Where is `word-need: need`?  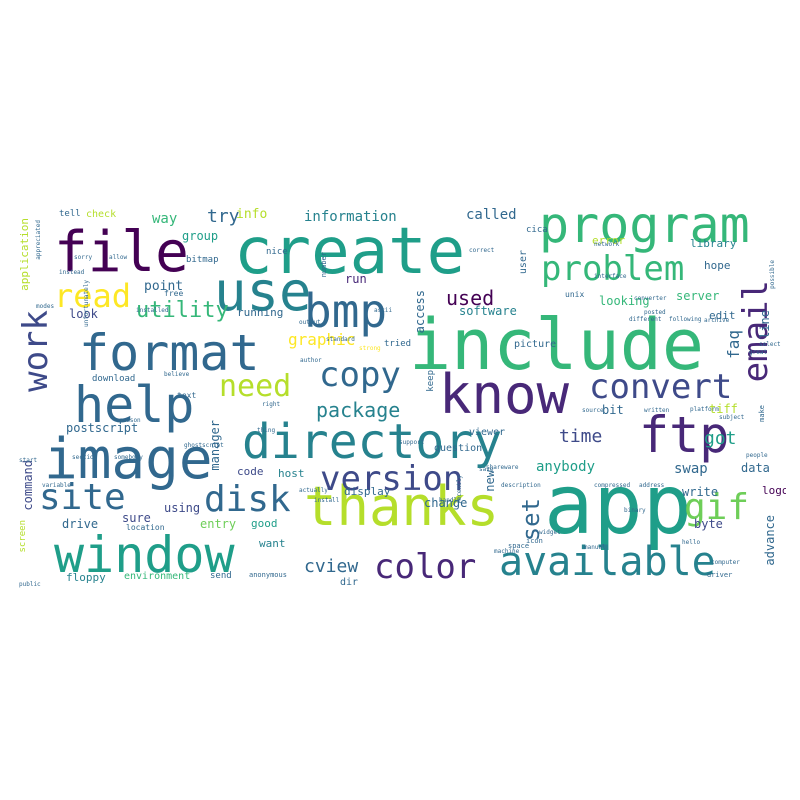
word-need: need is located at coordinates (255, 386).